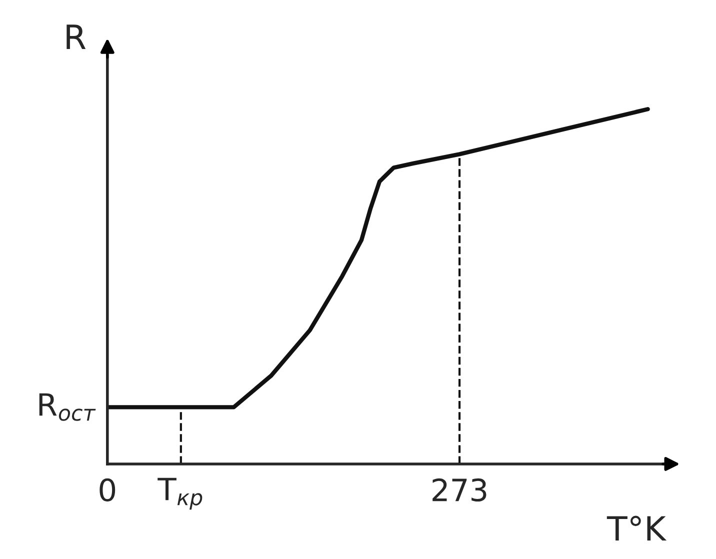  I want to click on x-tick-label: T$_{кр}$, so click(180, 494).